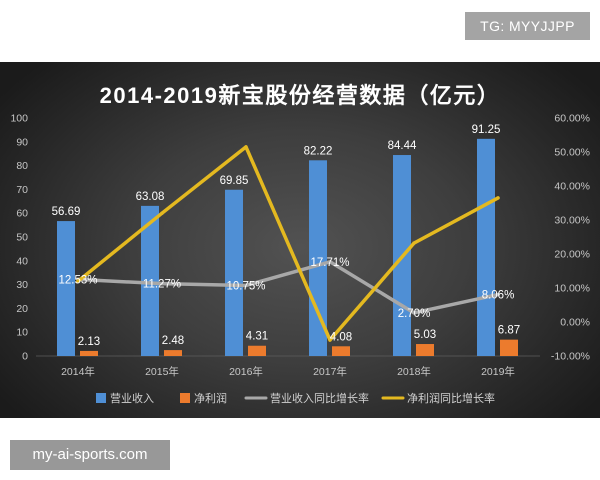  What do you see at coordinates (425, 335) in the screenshot?
I see `net-profit-data-label: 5.03` at bounding box center [425, 335].